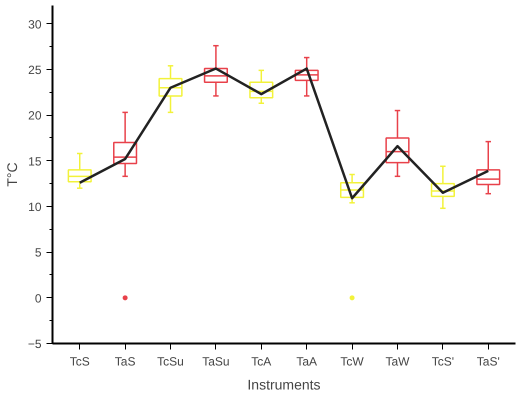  What do you see at coordinates (35, 115) in the screenshot?
I see `y-tick-label: 20` at bounding box center [35, 115].